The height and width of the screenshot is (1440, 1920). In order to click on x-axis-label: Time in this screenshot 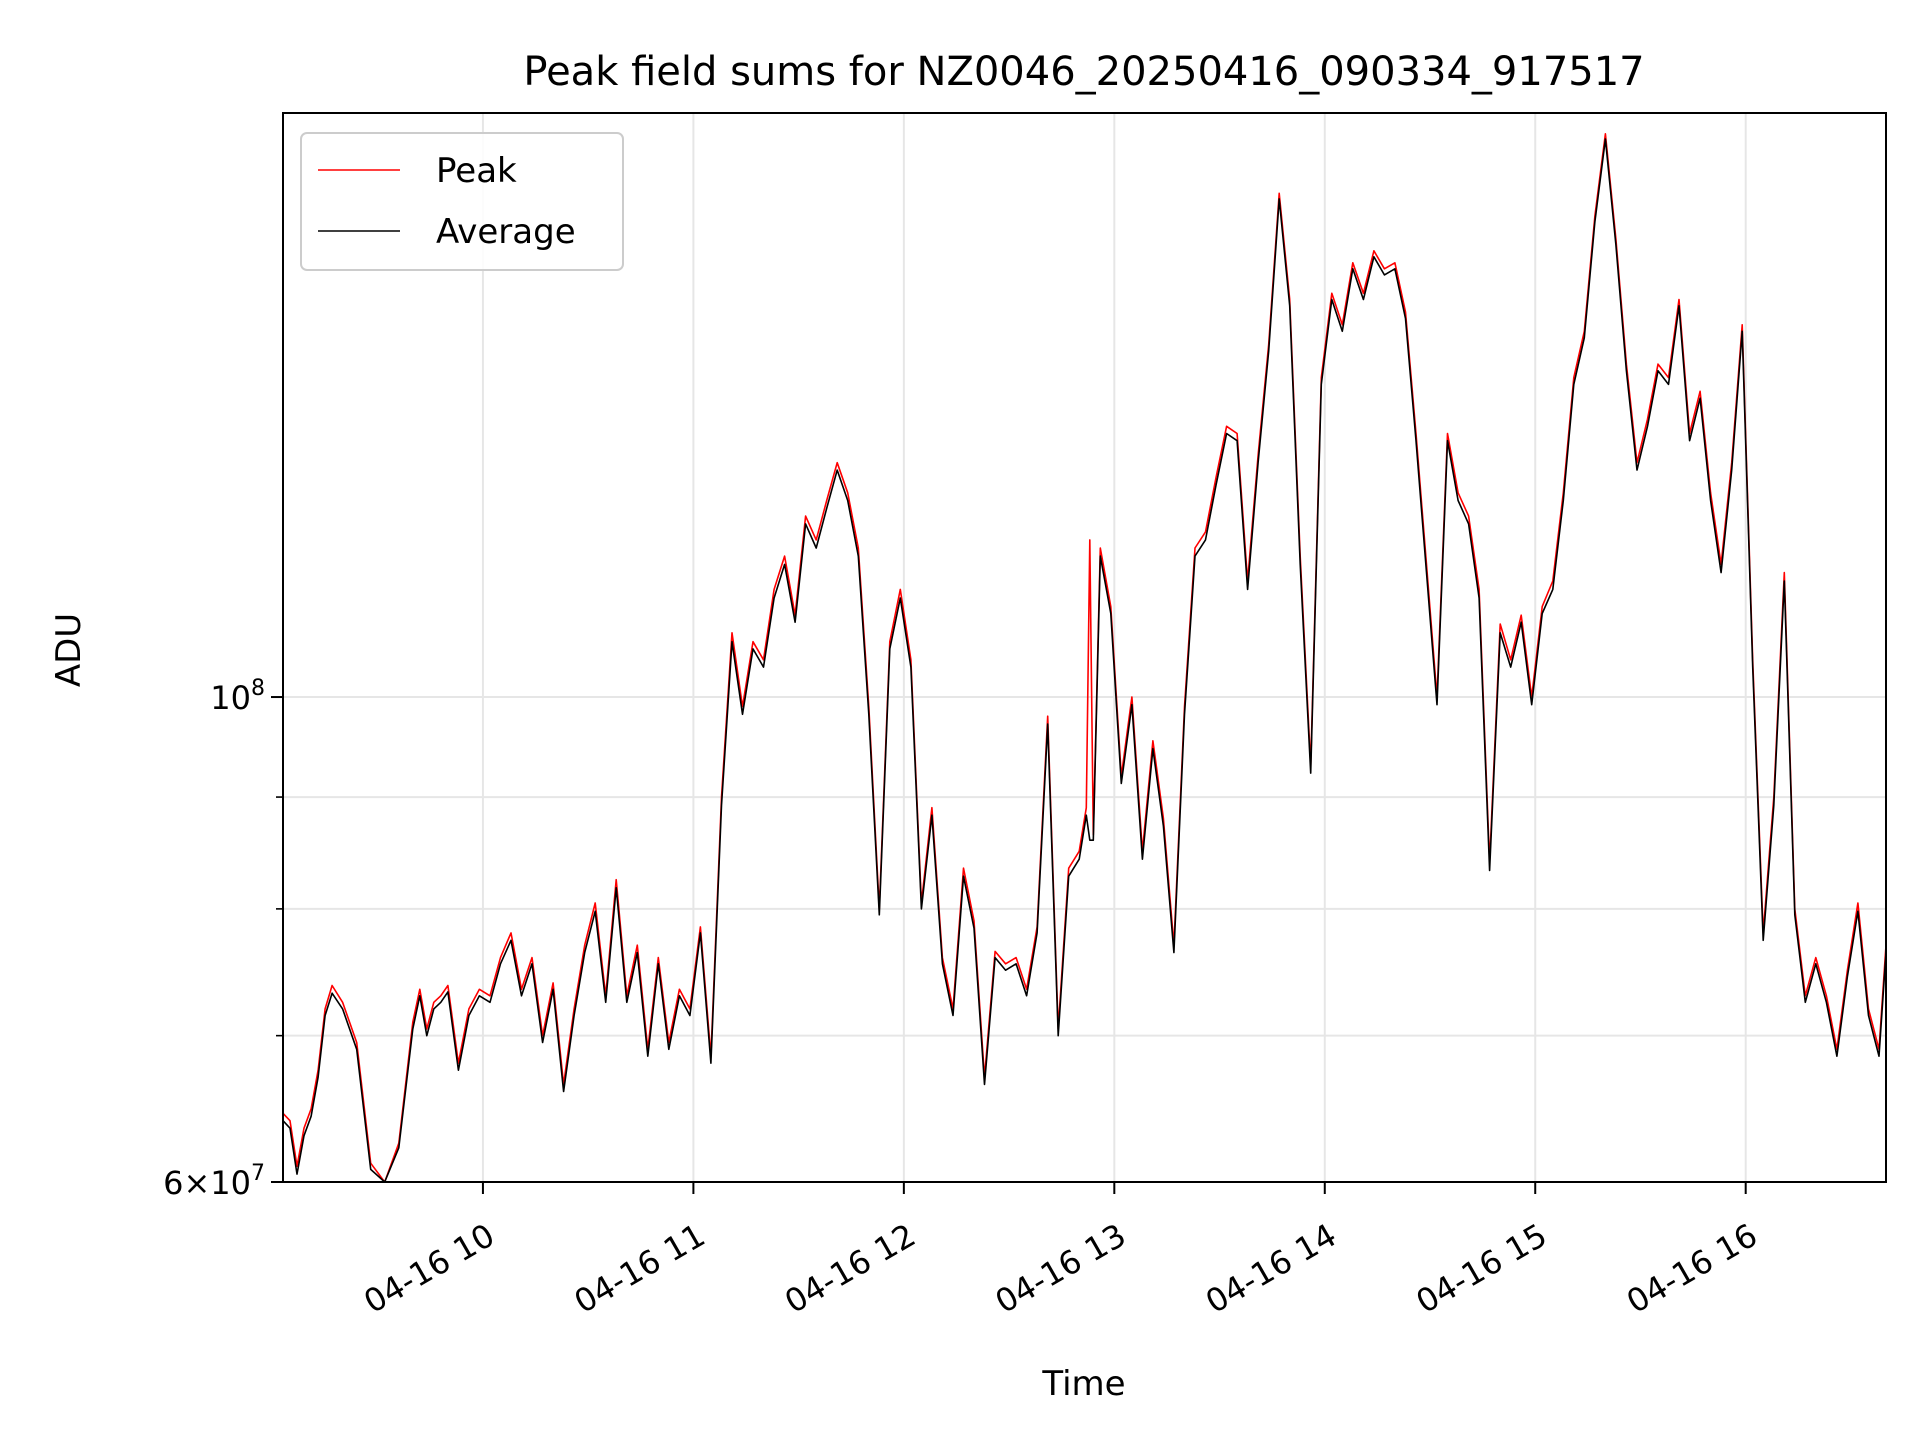, I will do `click(1083, 1384)`.